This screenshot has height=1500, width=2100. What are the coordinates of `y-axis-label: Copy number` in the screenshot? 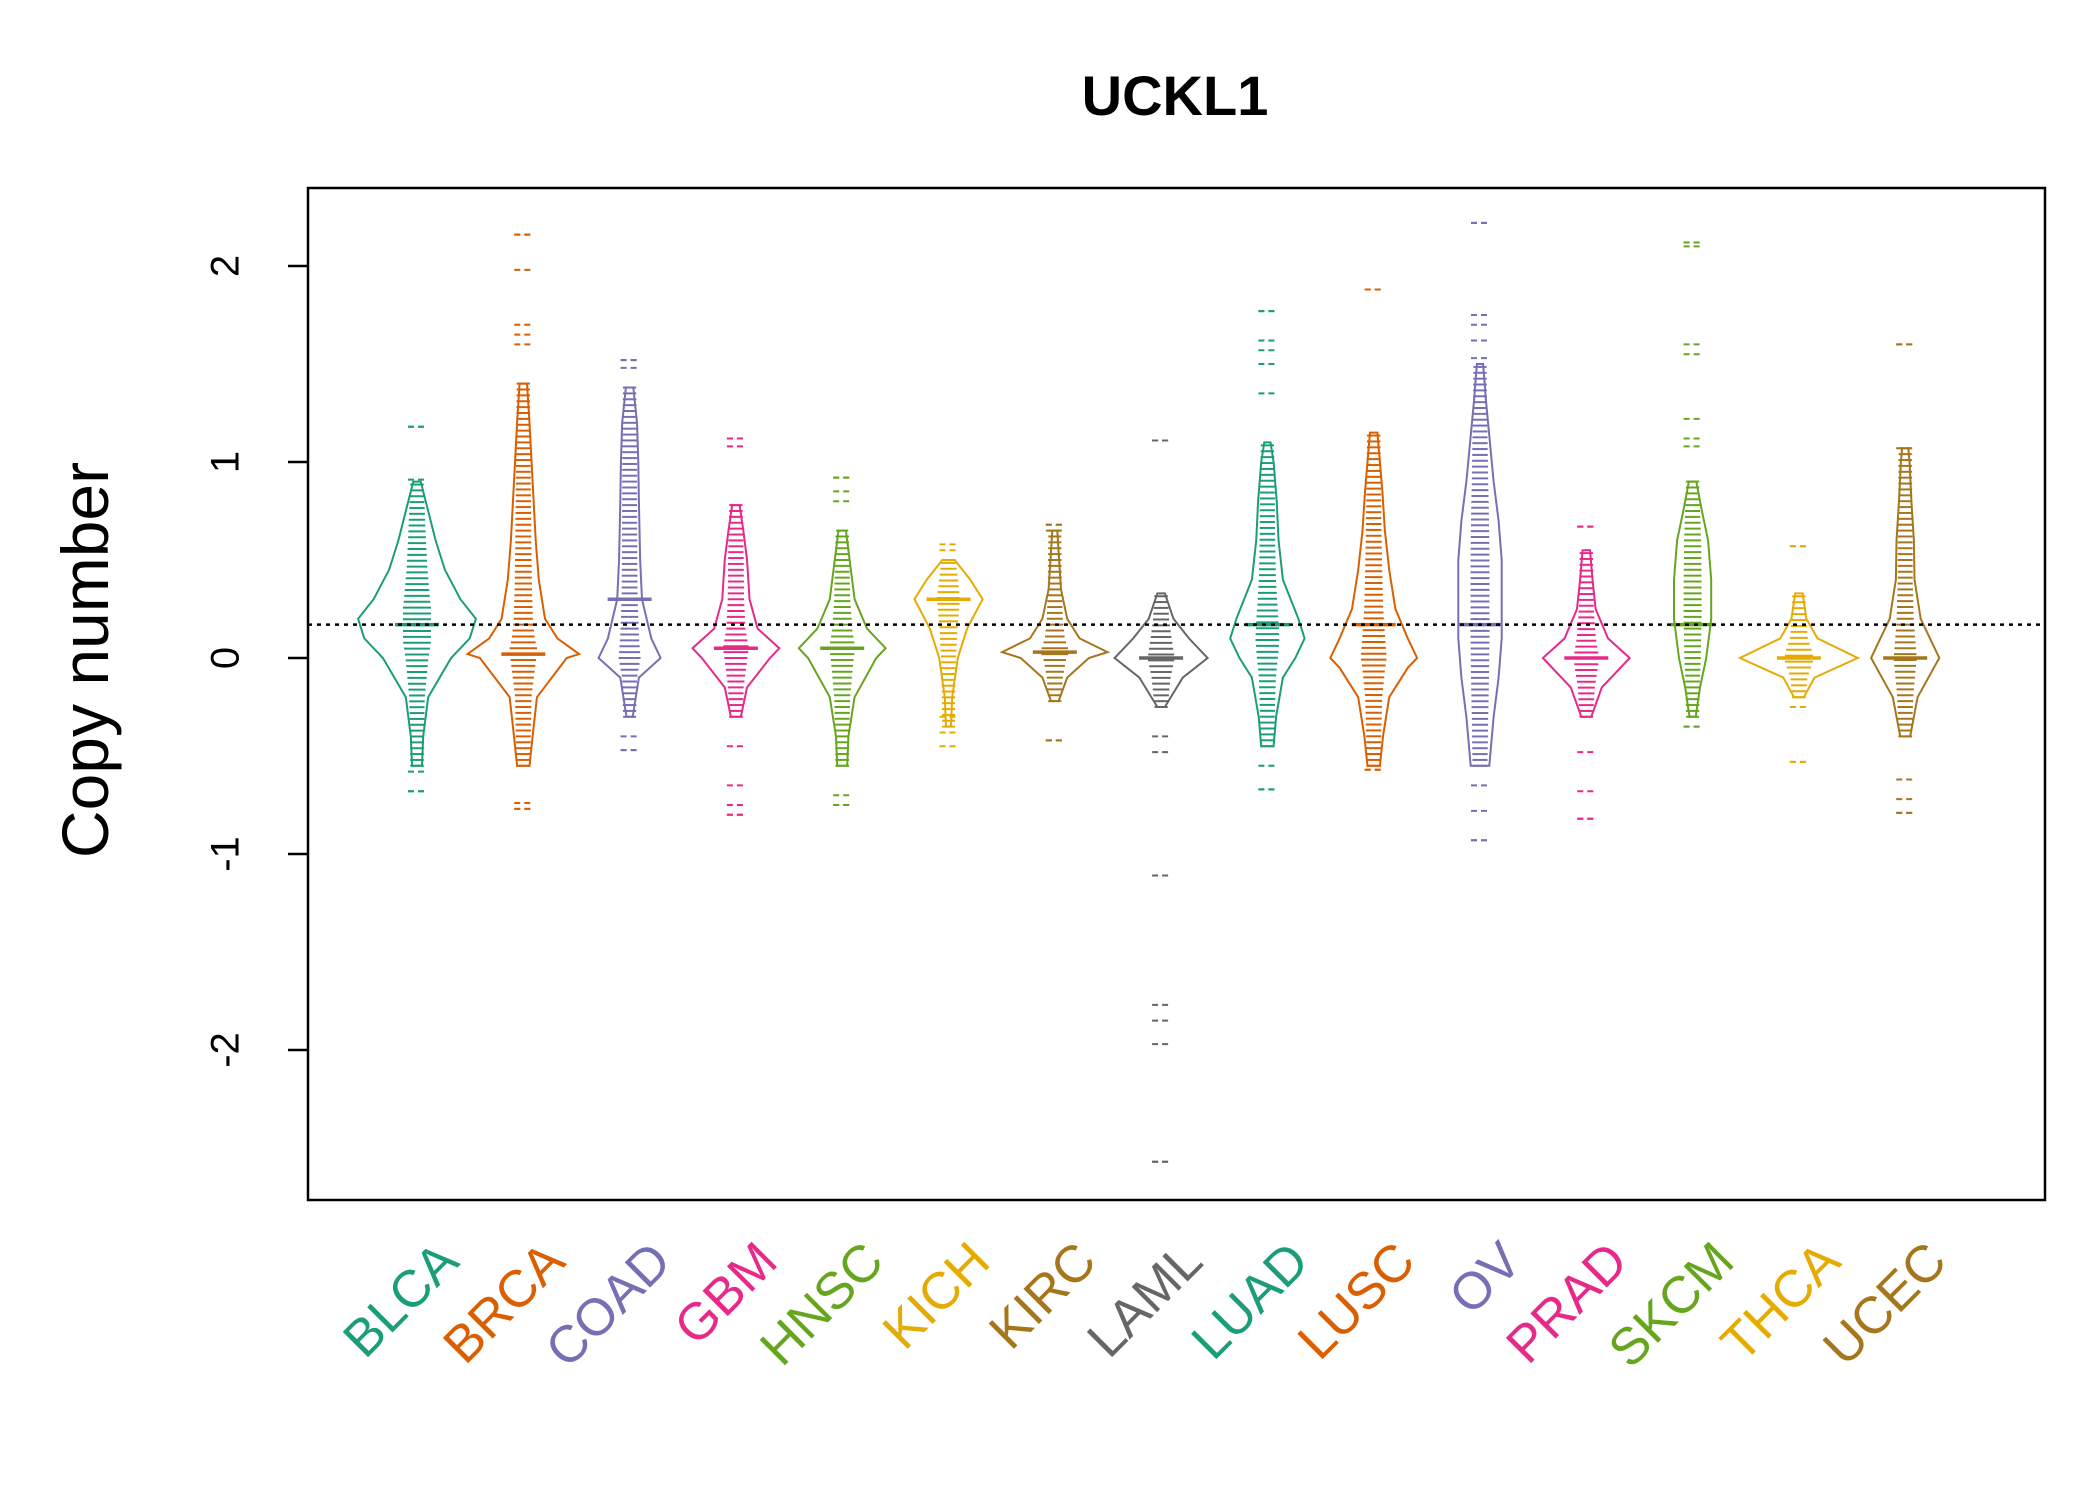 It's located at (85, 660).